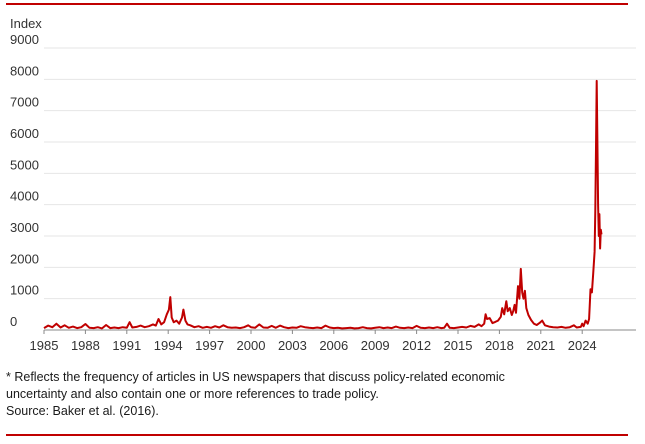 This screenshot has width=645, height=444. I want to click on x-tick-label: 2006, so click(333, 345).